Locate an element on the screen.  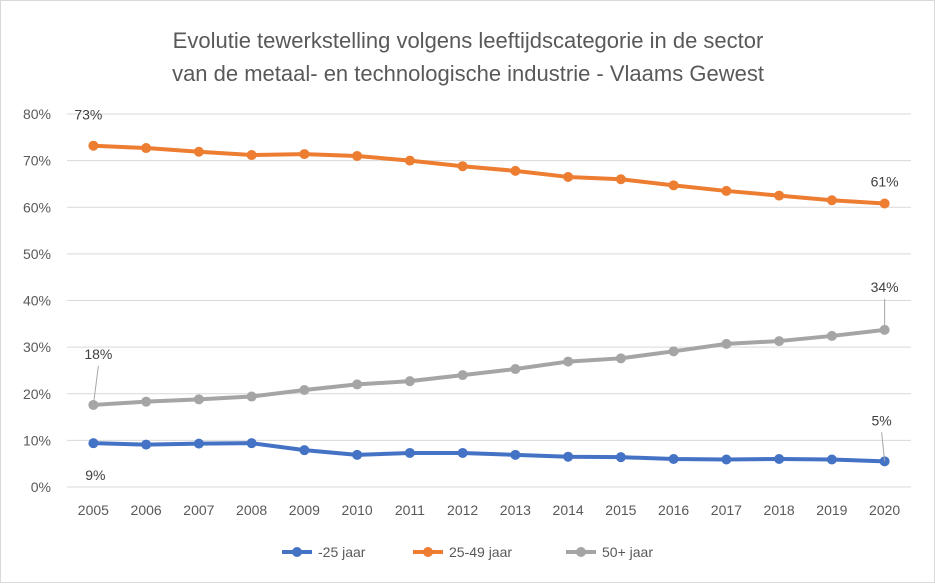
y-tick-label: 50% is located at coordinates (37, 254).